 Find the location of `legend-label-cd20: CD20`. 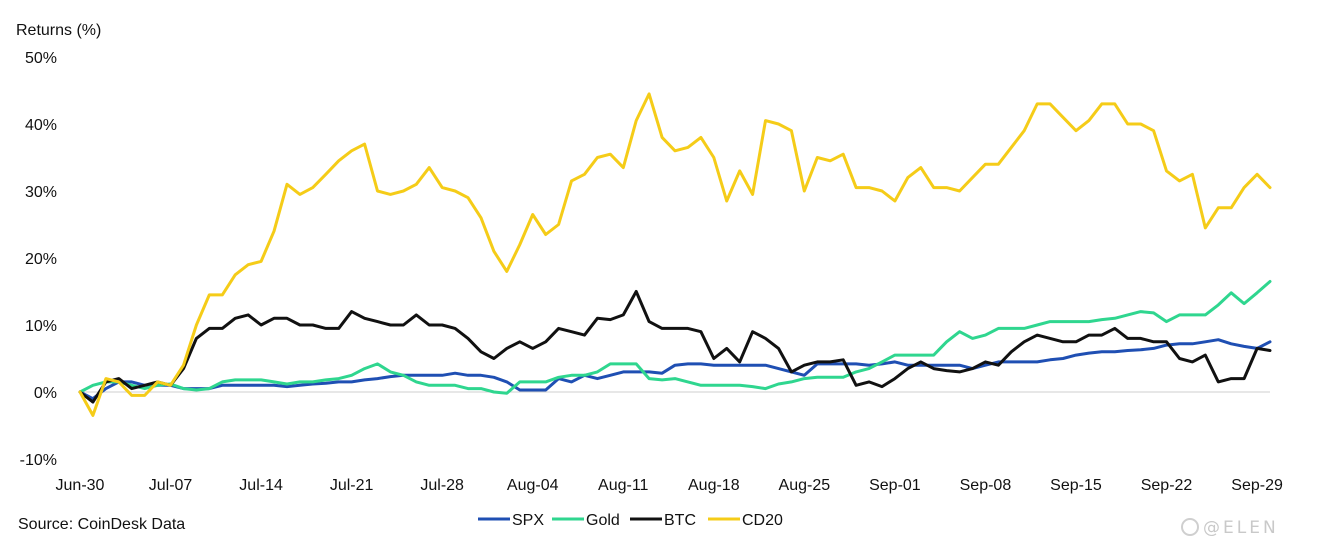

legend-label-cd20: CD20 is located at coordinates (762, 520).